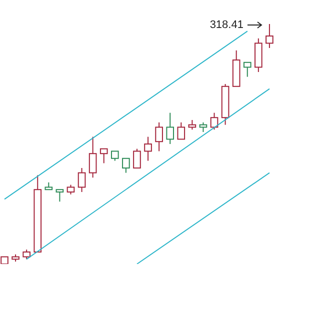  Describe the element at coordinates (227, 24) in the screenshot. I see `annotation: 318.41` at that location.